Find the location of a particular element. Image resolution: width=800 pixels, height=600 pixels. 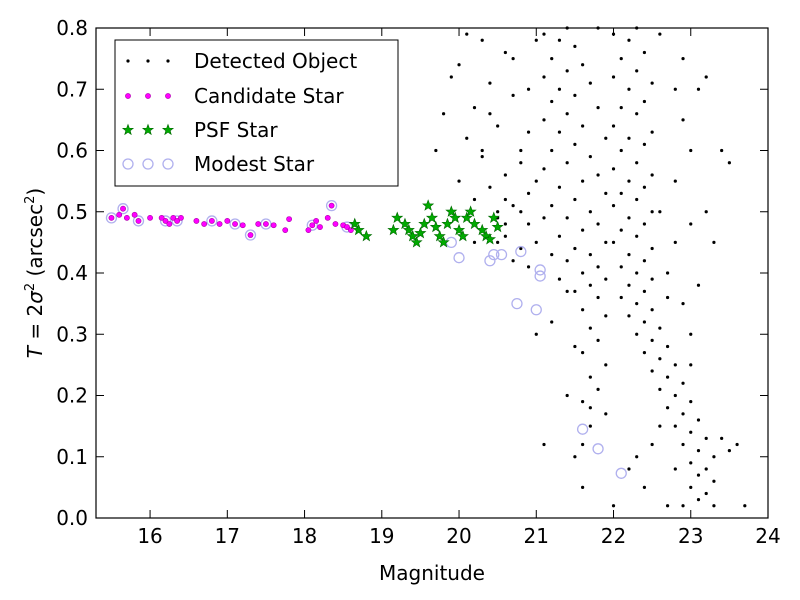

legend-label-psf: PSF Star is located at coordinates (236, 130).